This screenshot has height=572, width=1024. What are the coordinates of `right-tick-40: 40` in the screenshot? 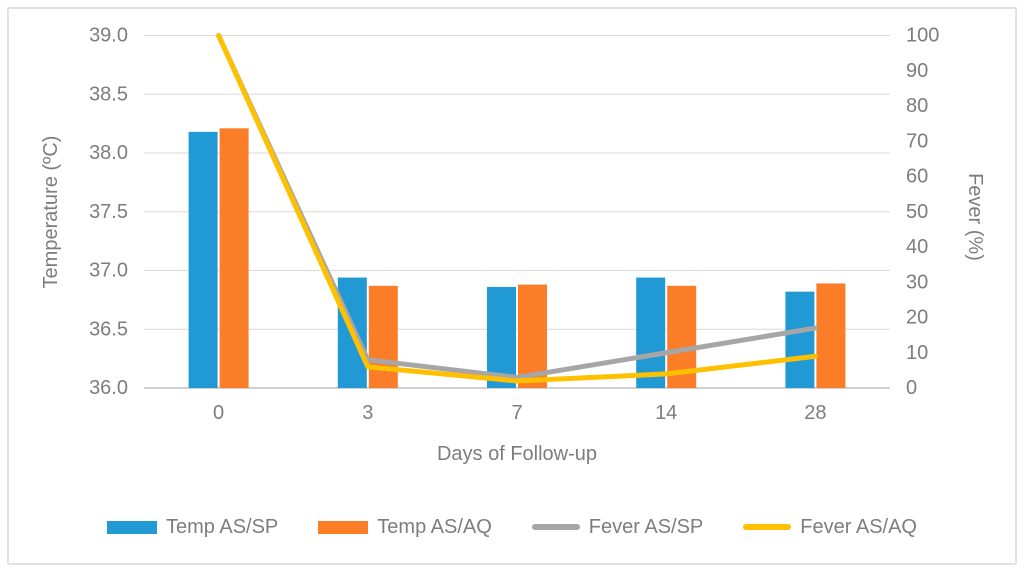 It's located at (917, 247).